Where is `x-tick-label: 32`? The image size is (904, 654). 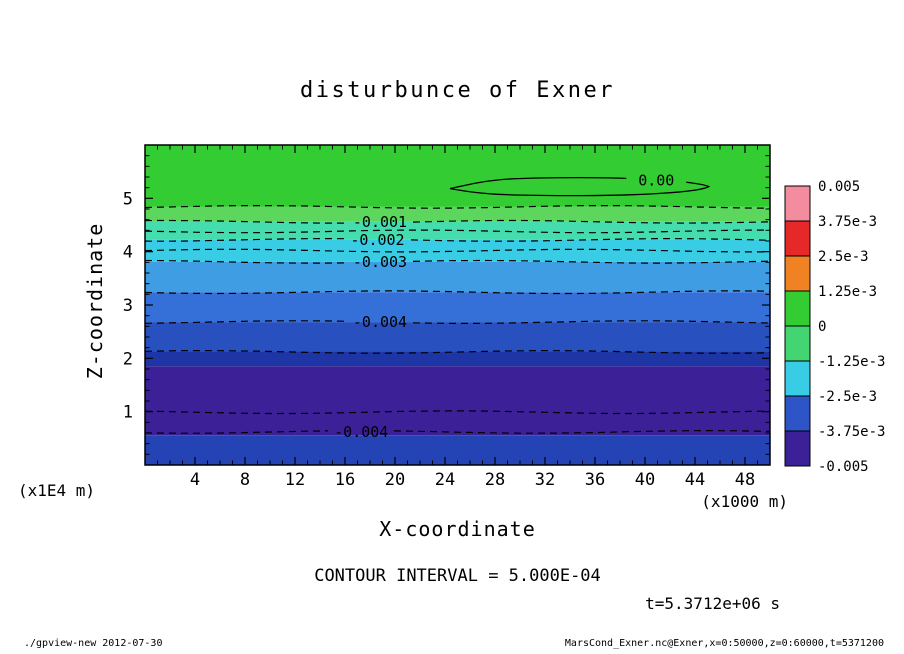 x-tick-label: 32 is located at coordinates (545, 480).